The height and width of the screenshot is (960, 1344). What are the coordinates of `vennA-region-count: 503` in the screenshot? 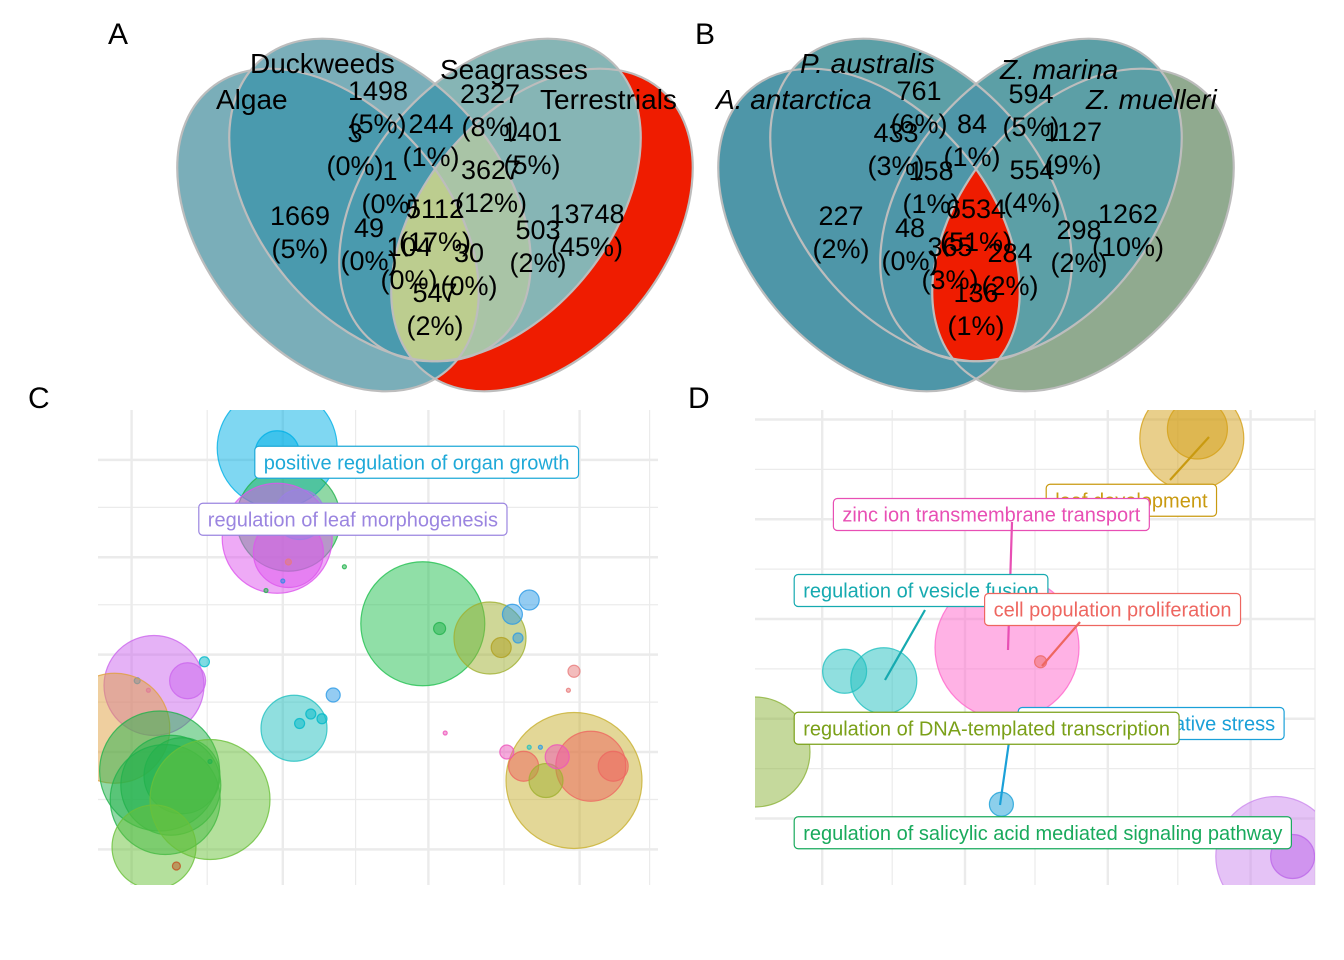 It's located at (537, 230).